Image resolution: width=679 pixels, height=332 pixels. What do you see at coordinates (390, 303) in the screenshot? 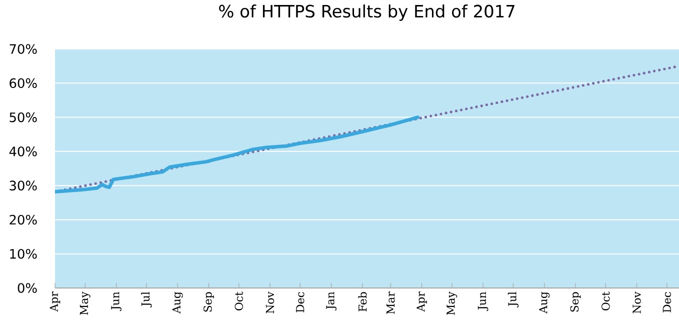
I see `x-tick-label: Mar` at bounding box center [390, 303].